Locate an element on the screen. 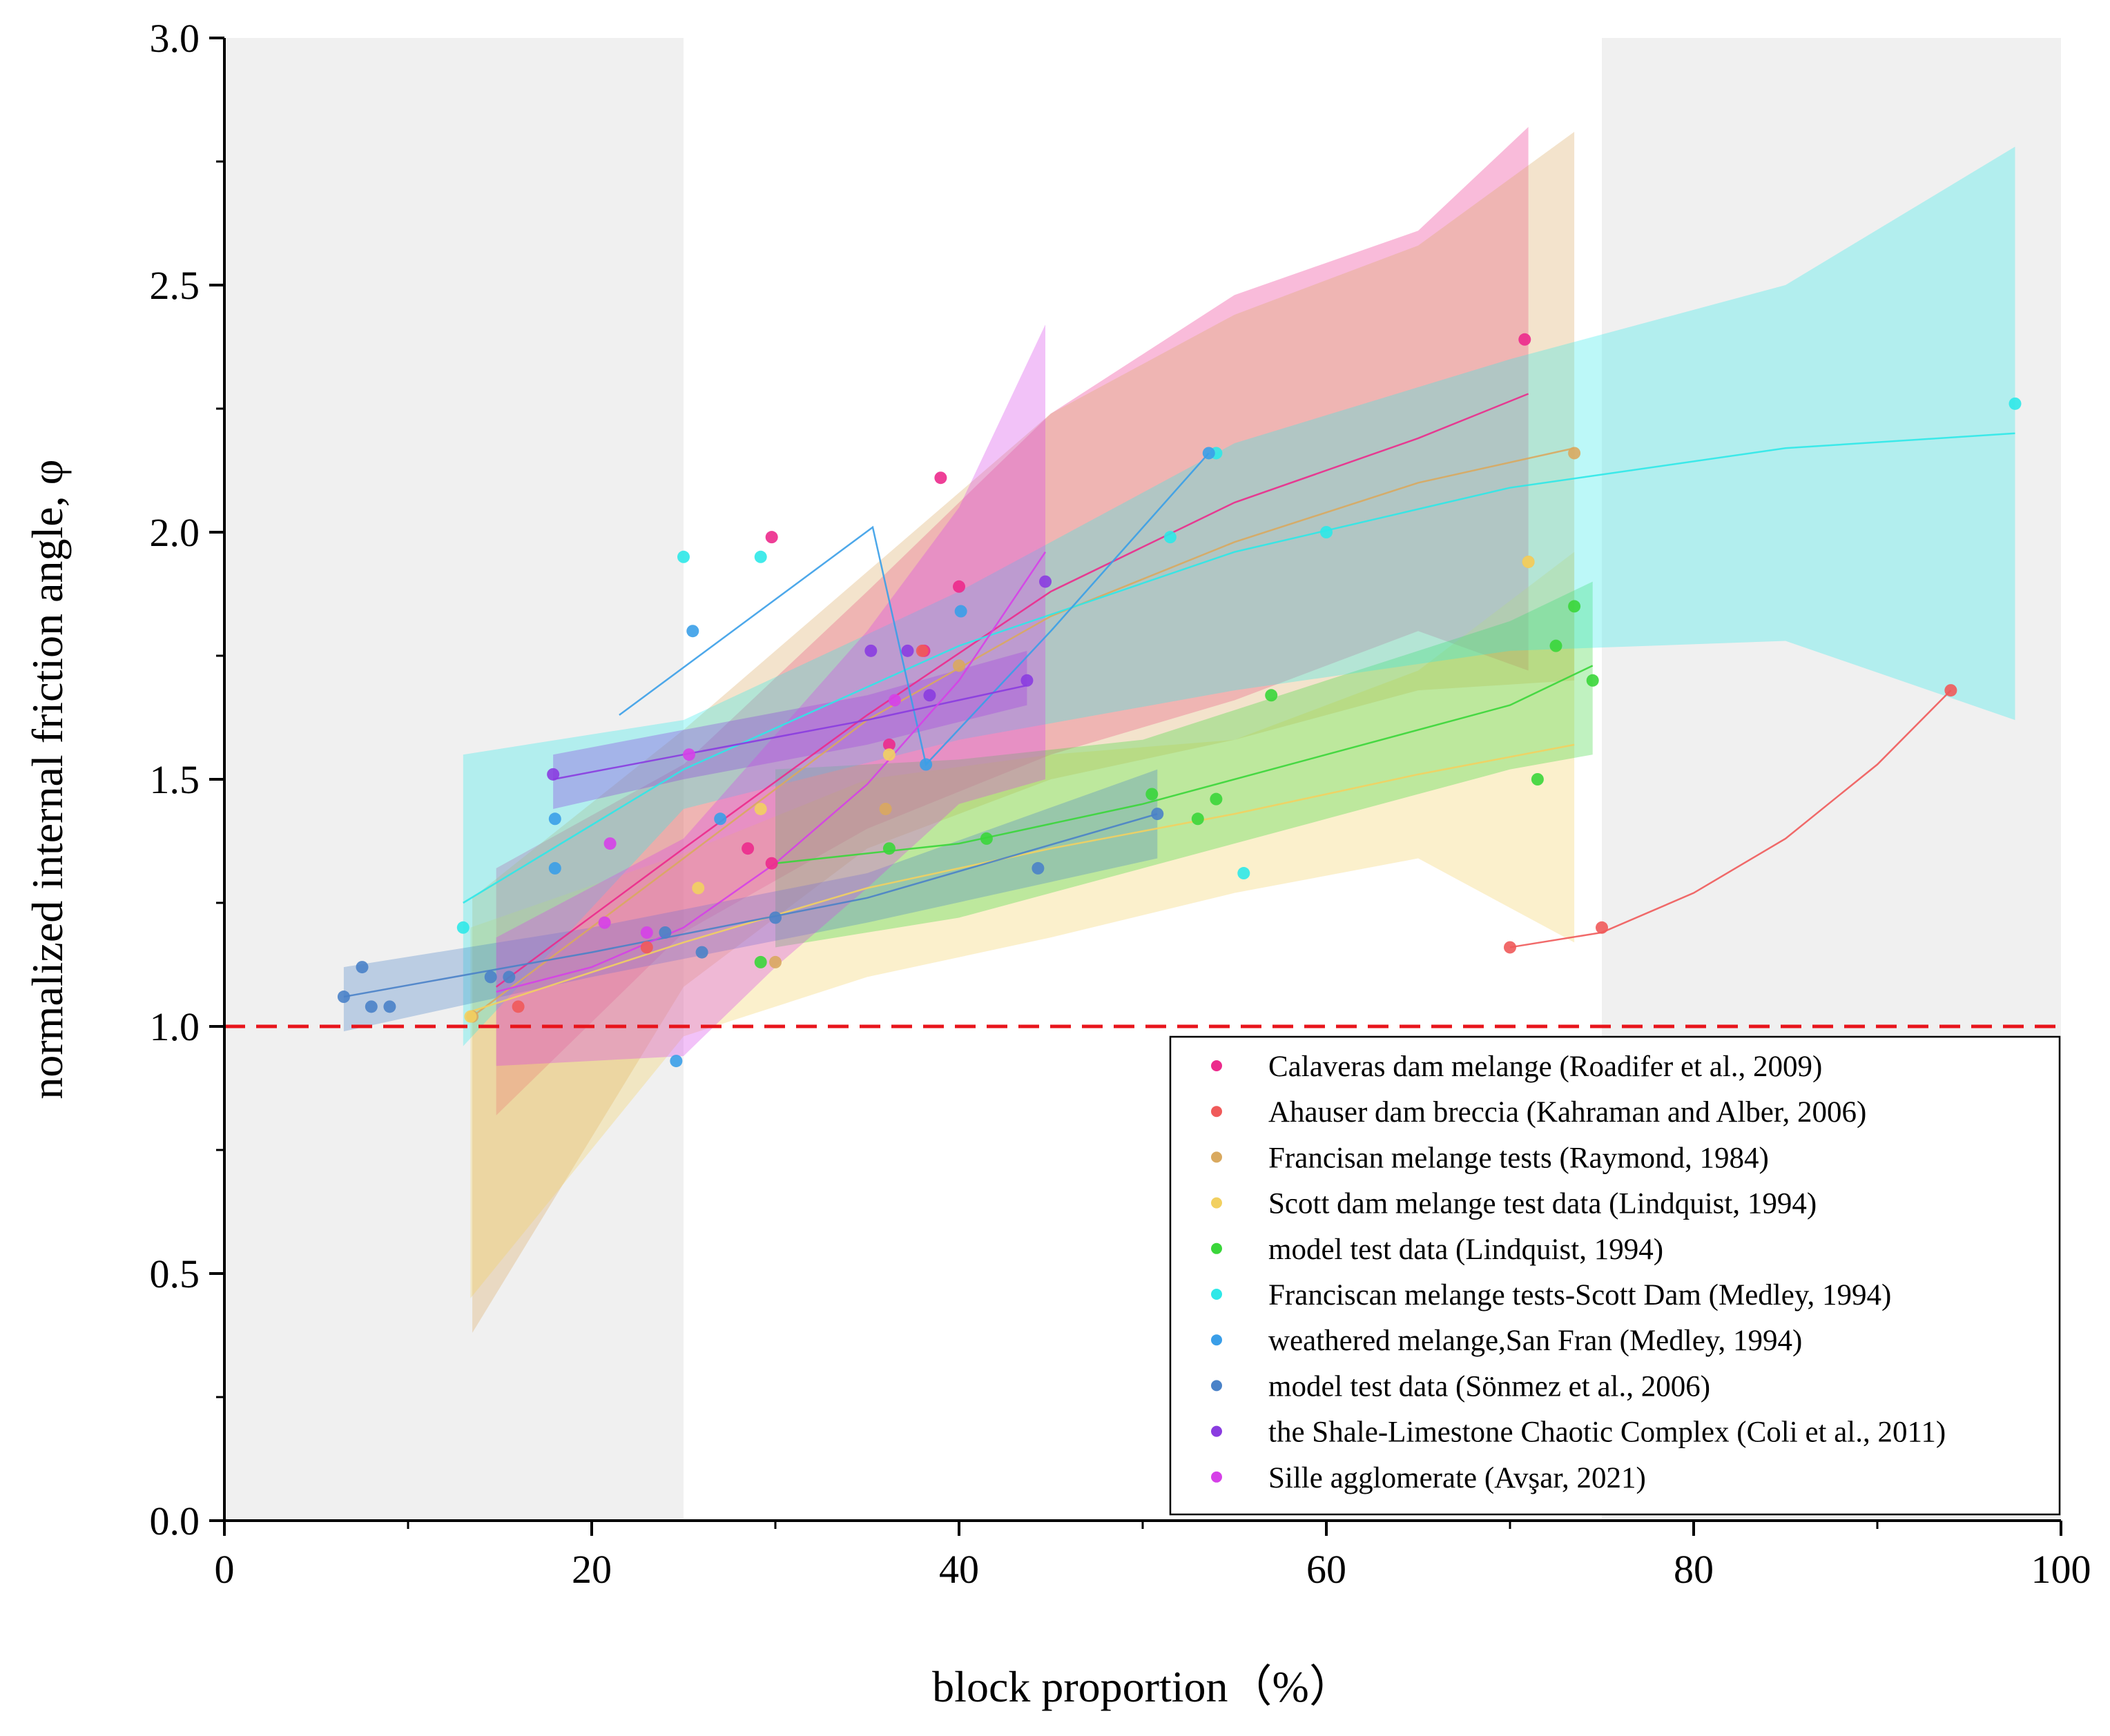 The height and width of the screenshot is (1736, 2110). y-tick-label: 3.0 is located at coordinates (175, 38).